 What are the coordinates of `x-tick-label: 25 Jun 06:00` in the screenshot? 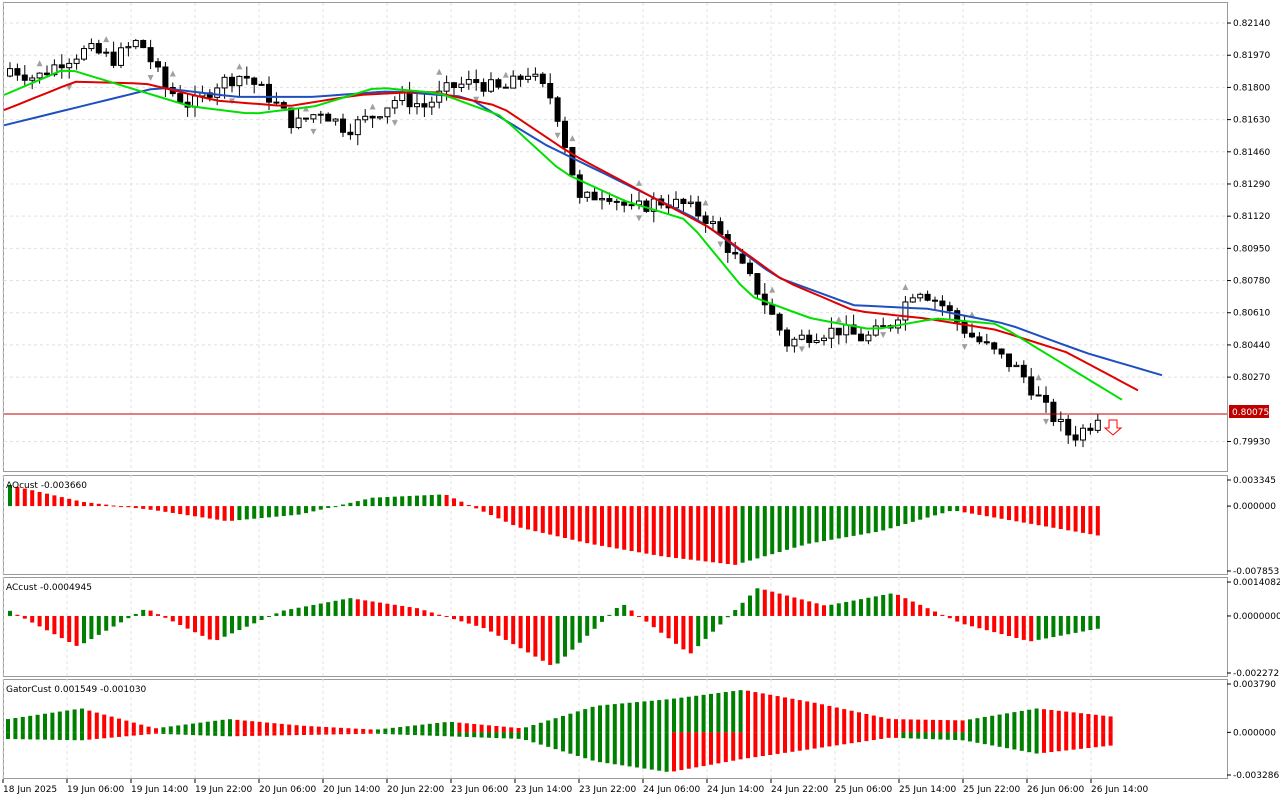 It's located at (863, 790).